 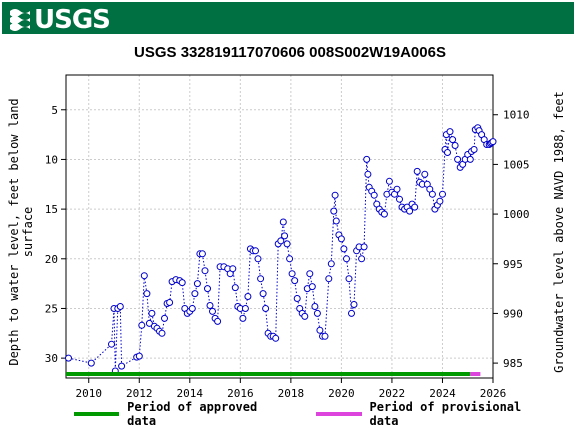 What do you see at coordinates (20, 20) in the screenshot?
I see `usgs-wave-icon` at bounding box center [20, 20].